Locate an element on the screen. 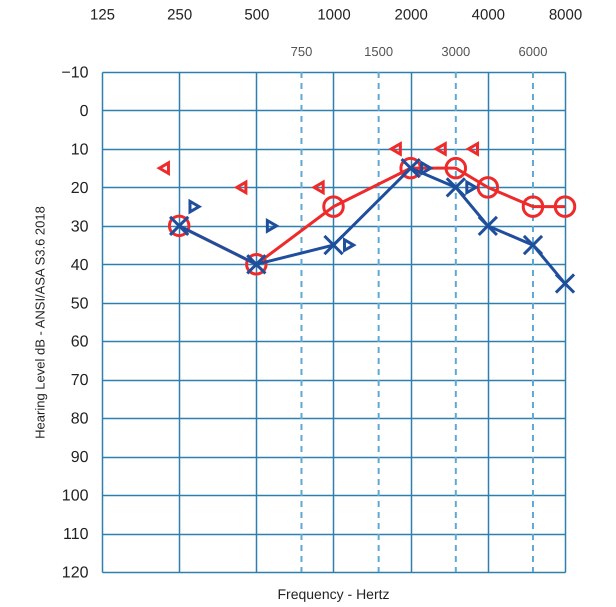  ref-line-label: 750 is located at coordinates (301, 51).